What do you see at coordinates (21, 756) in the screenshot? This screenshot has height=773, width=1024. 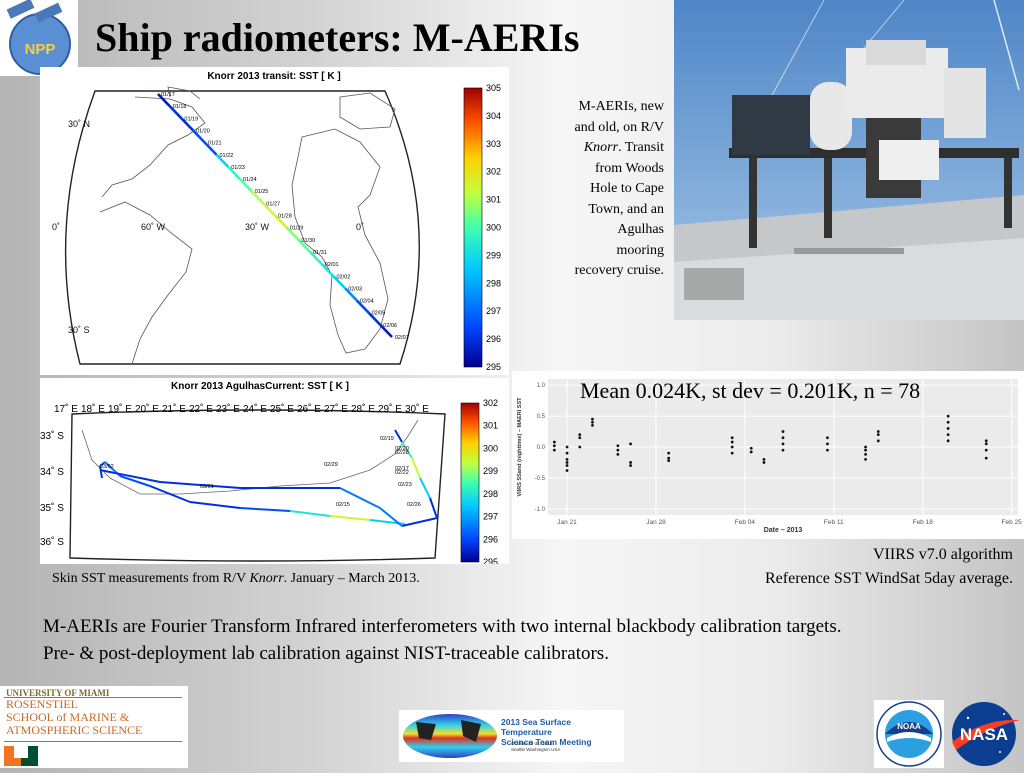 I see `u-logo-icon` at bounding box center [21, 756].